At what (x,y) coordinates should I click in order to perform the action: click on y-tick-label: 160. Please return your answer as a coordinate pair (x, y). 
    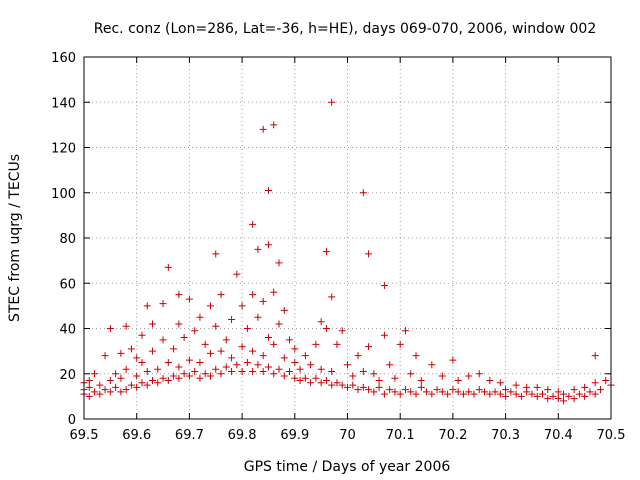
    Looking at the image, I should click on (63, 58).